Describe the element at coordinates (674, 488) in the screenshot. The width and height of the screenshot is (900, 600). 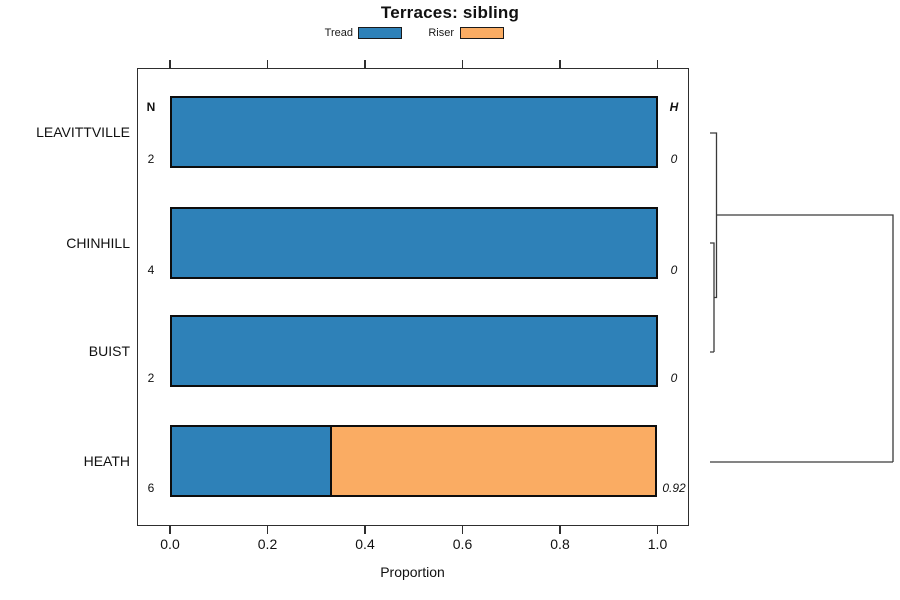
I see `h-value: 0.92` at that location.